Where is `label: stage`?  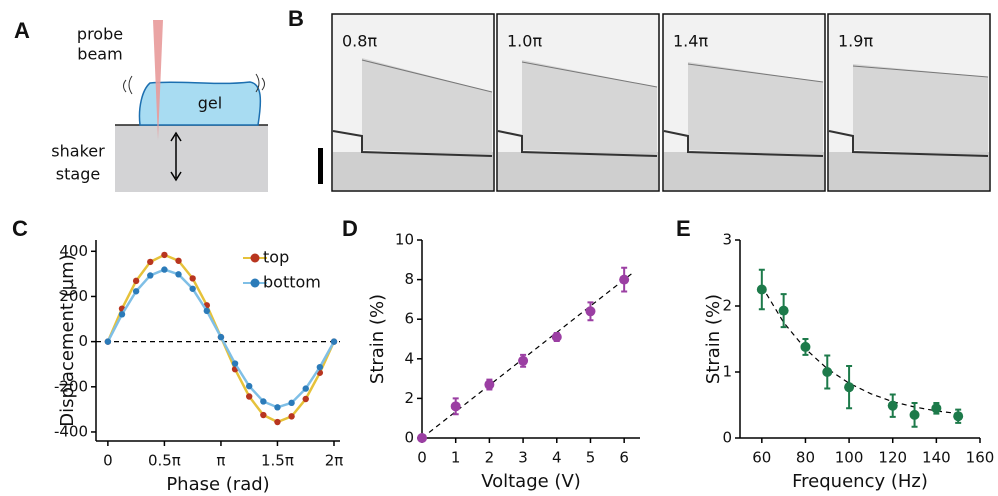 label: stage is located at coordinates (78, 174).